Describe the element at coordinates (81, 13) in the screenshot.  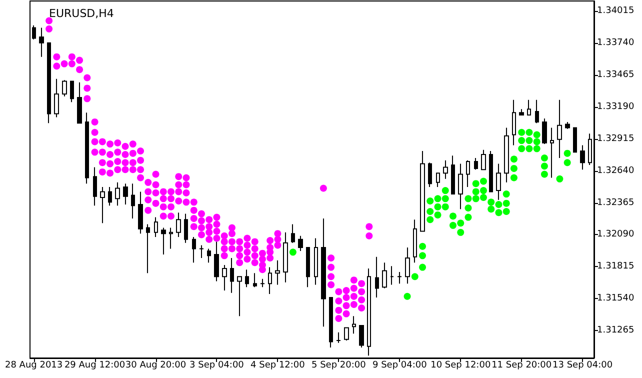
I see `text: EURUSD,H4` at that location.